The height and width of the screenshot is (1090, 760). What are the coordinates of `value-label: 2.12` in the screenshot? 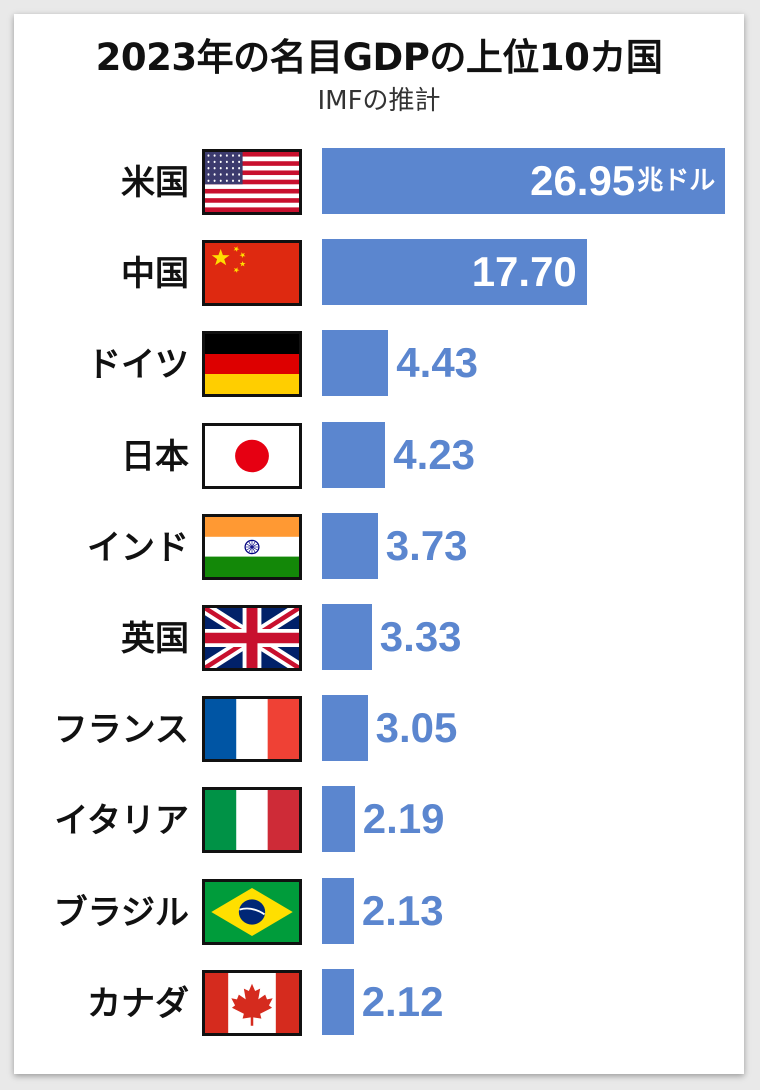 It's located at (403, 1002).